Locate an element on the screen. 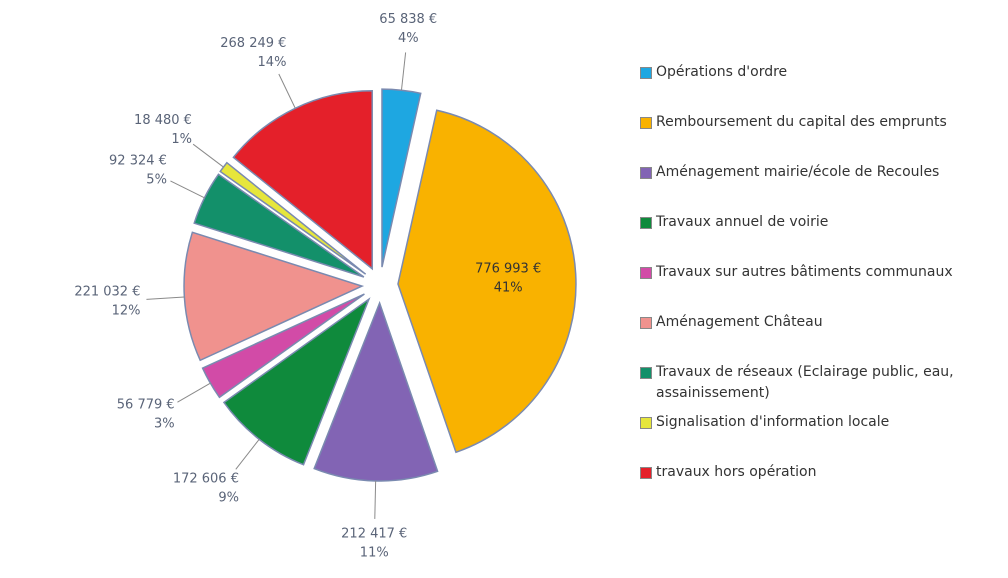  legend-label: Travaux annuel de voirie is located at coordinates (742, 222).